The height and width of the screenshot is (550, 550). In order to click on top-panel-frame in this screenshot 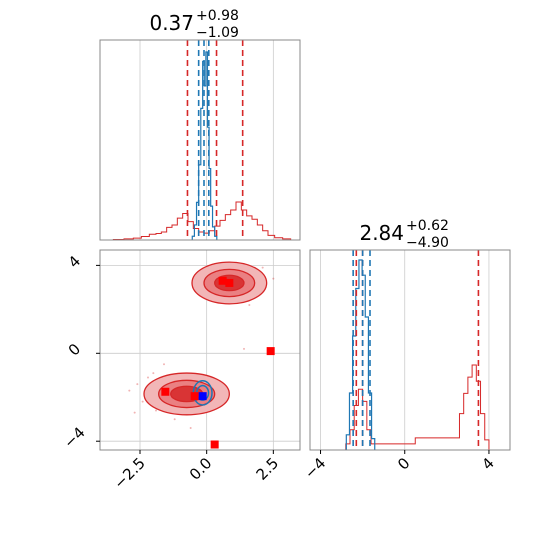, I will do `click(200, 140)`.